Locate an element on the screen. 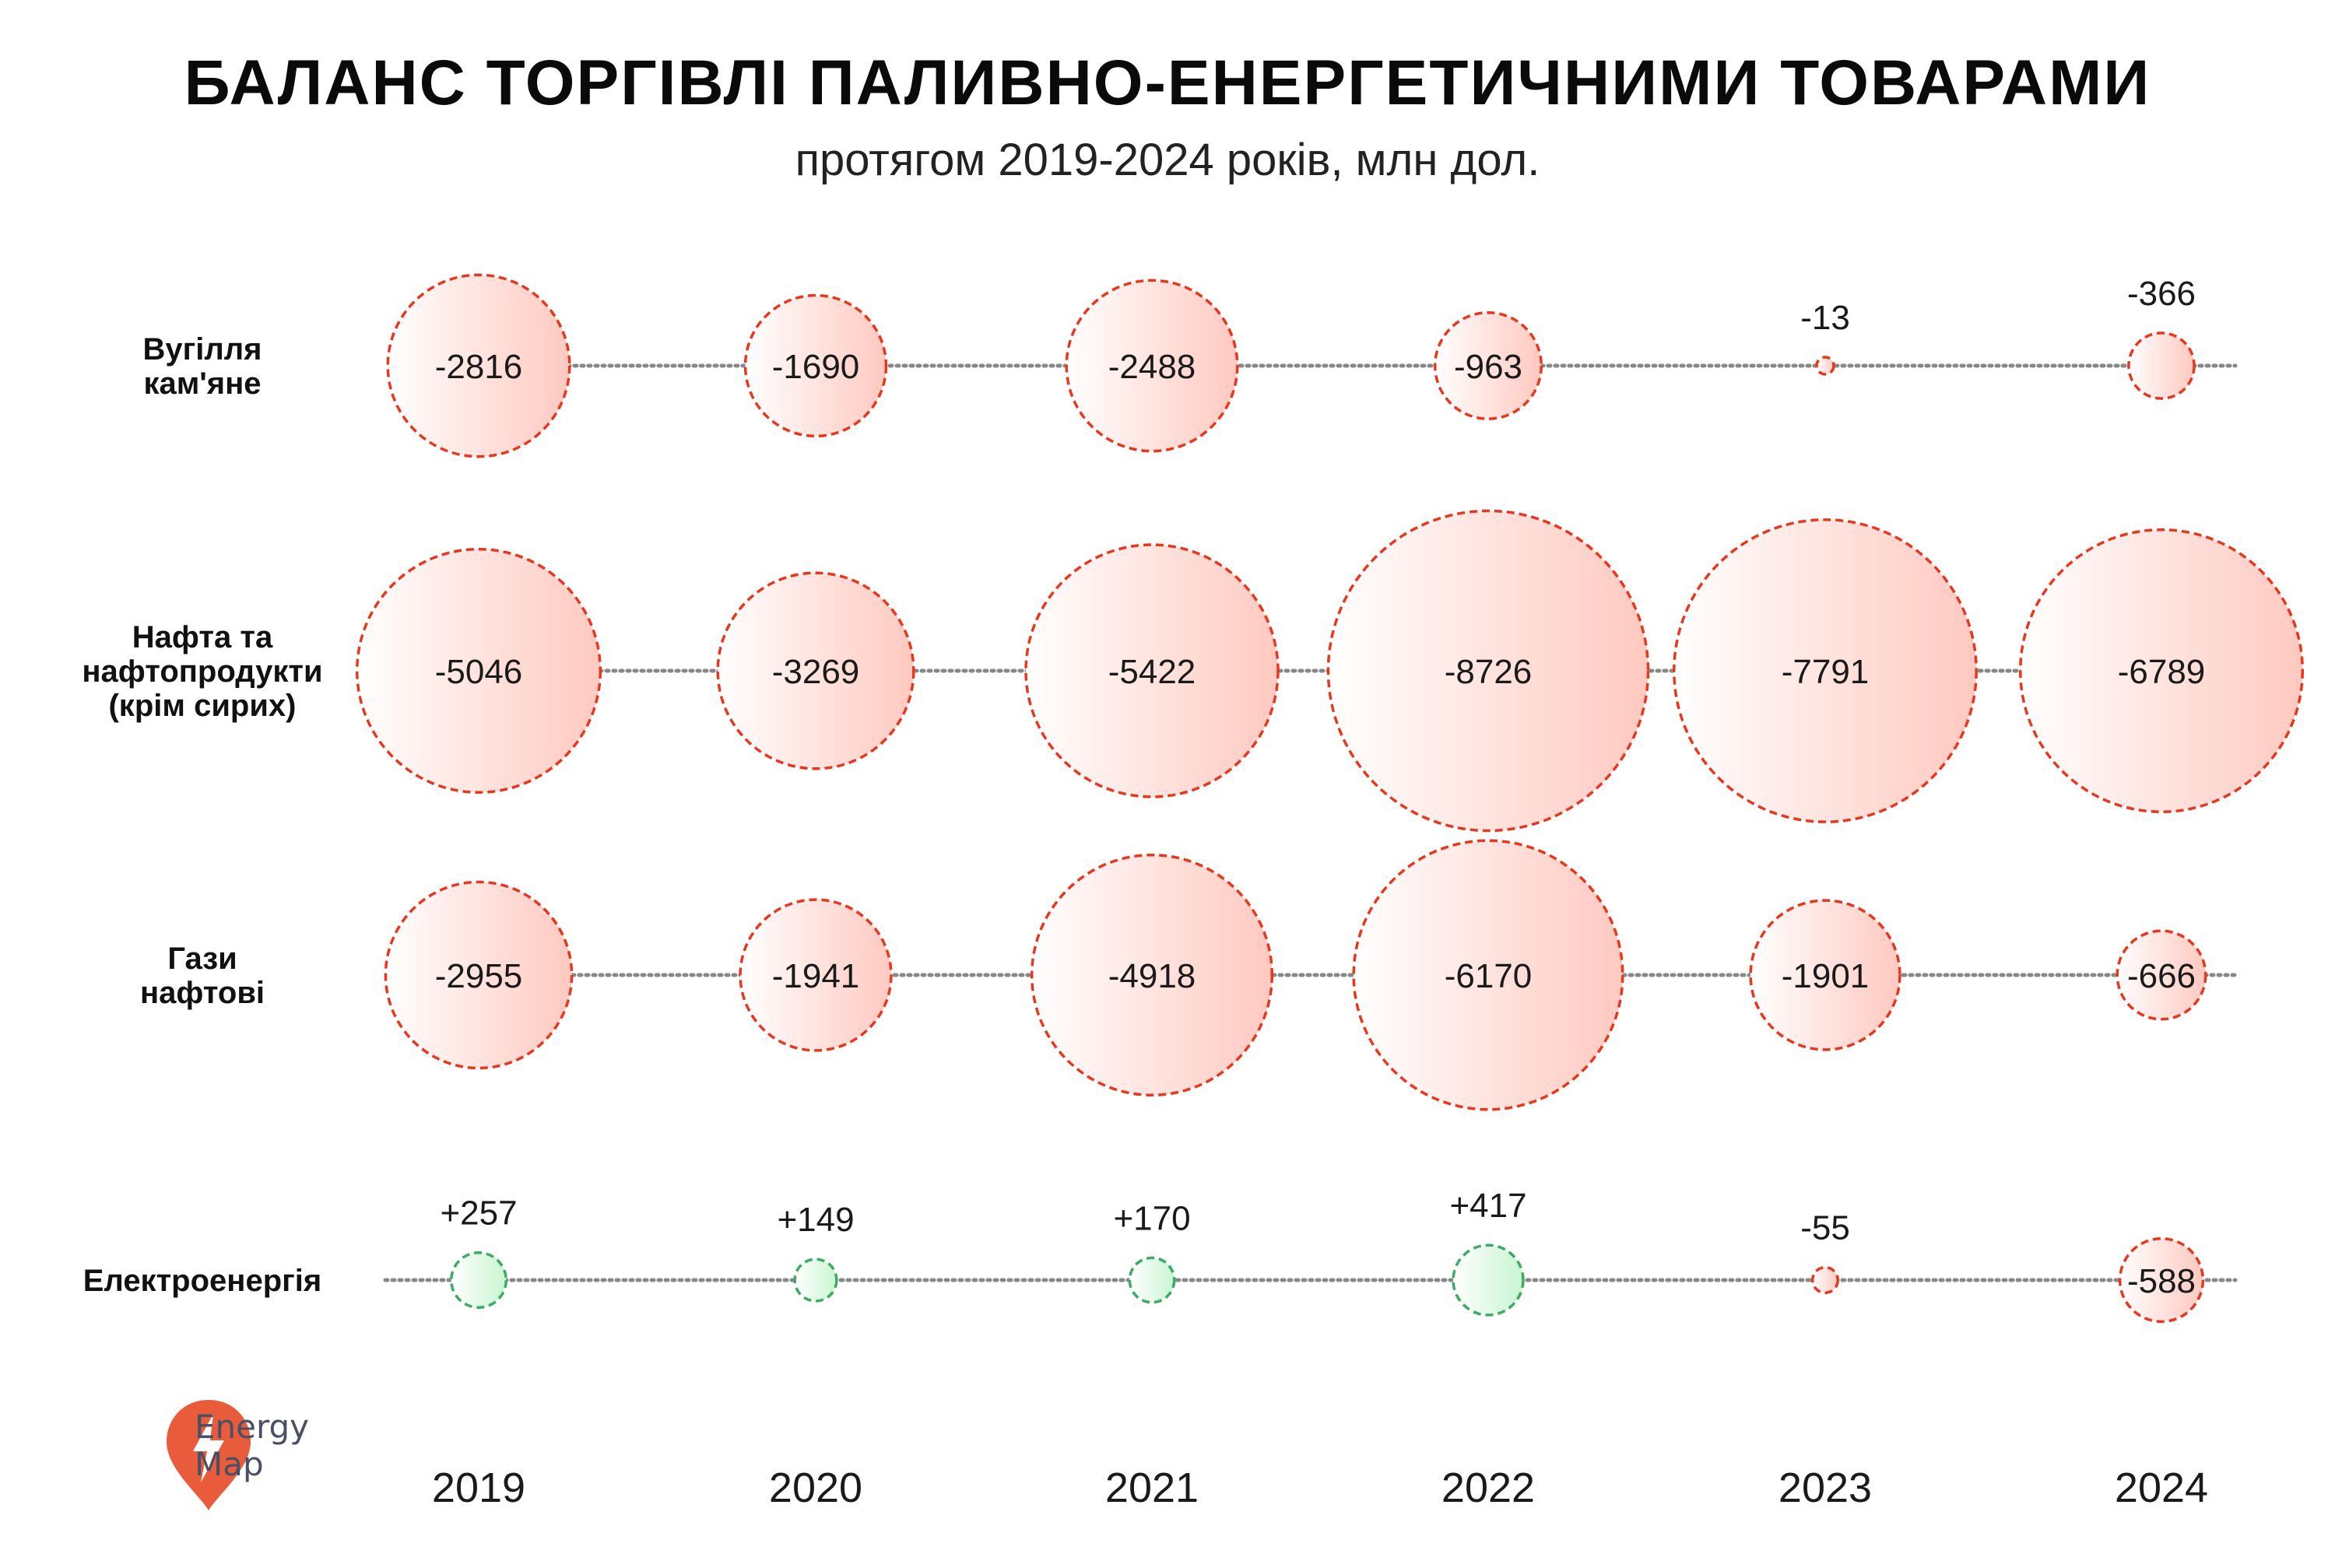  value-label: -1941 is located at coordinates (816, 976).